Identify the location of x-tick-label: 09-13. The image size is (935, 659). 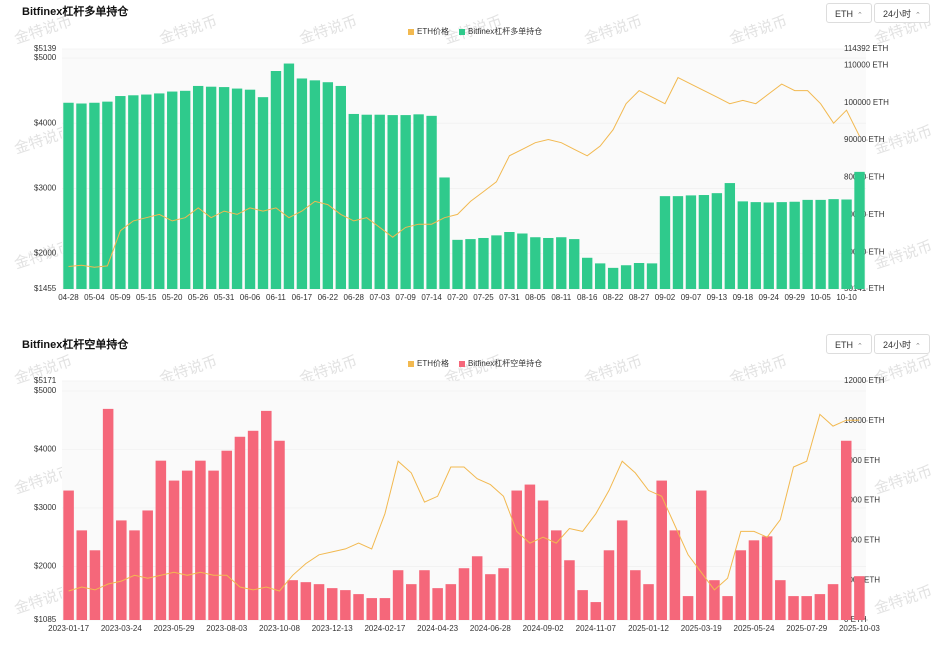
(717, 297).